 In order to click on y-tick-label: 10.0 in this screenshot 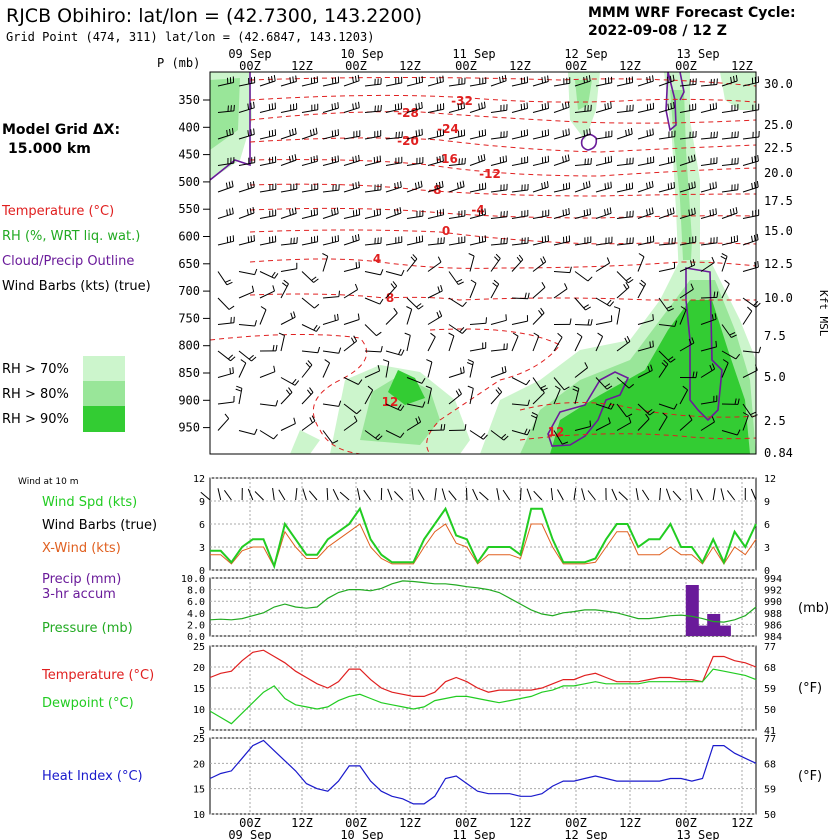, I will do `click(193, 579)`.